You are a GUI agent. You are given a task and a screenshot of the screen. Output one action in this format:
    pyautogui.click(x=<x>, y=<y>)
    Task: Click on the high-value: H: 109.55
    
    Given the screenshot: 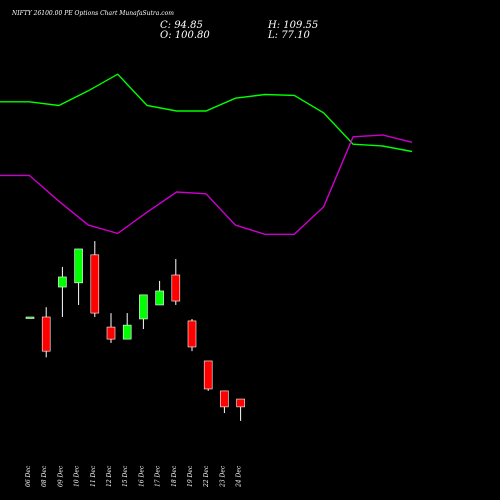 What is the action you would take?
    pyautogui.click(x=293, y=25)
    